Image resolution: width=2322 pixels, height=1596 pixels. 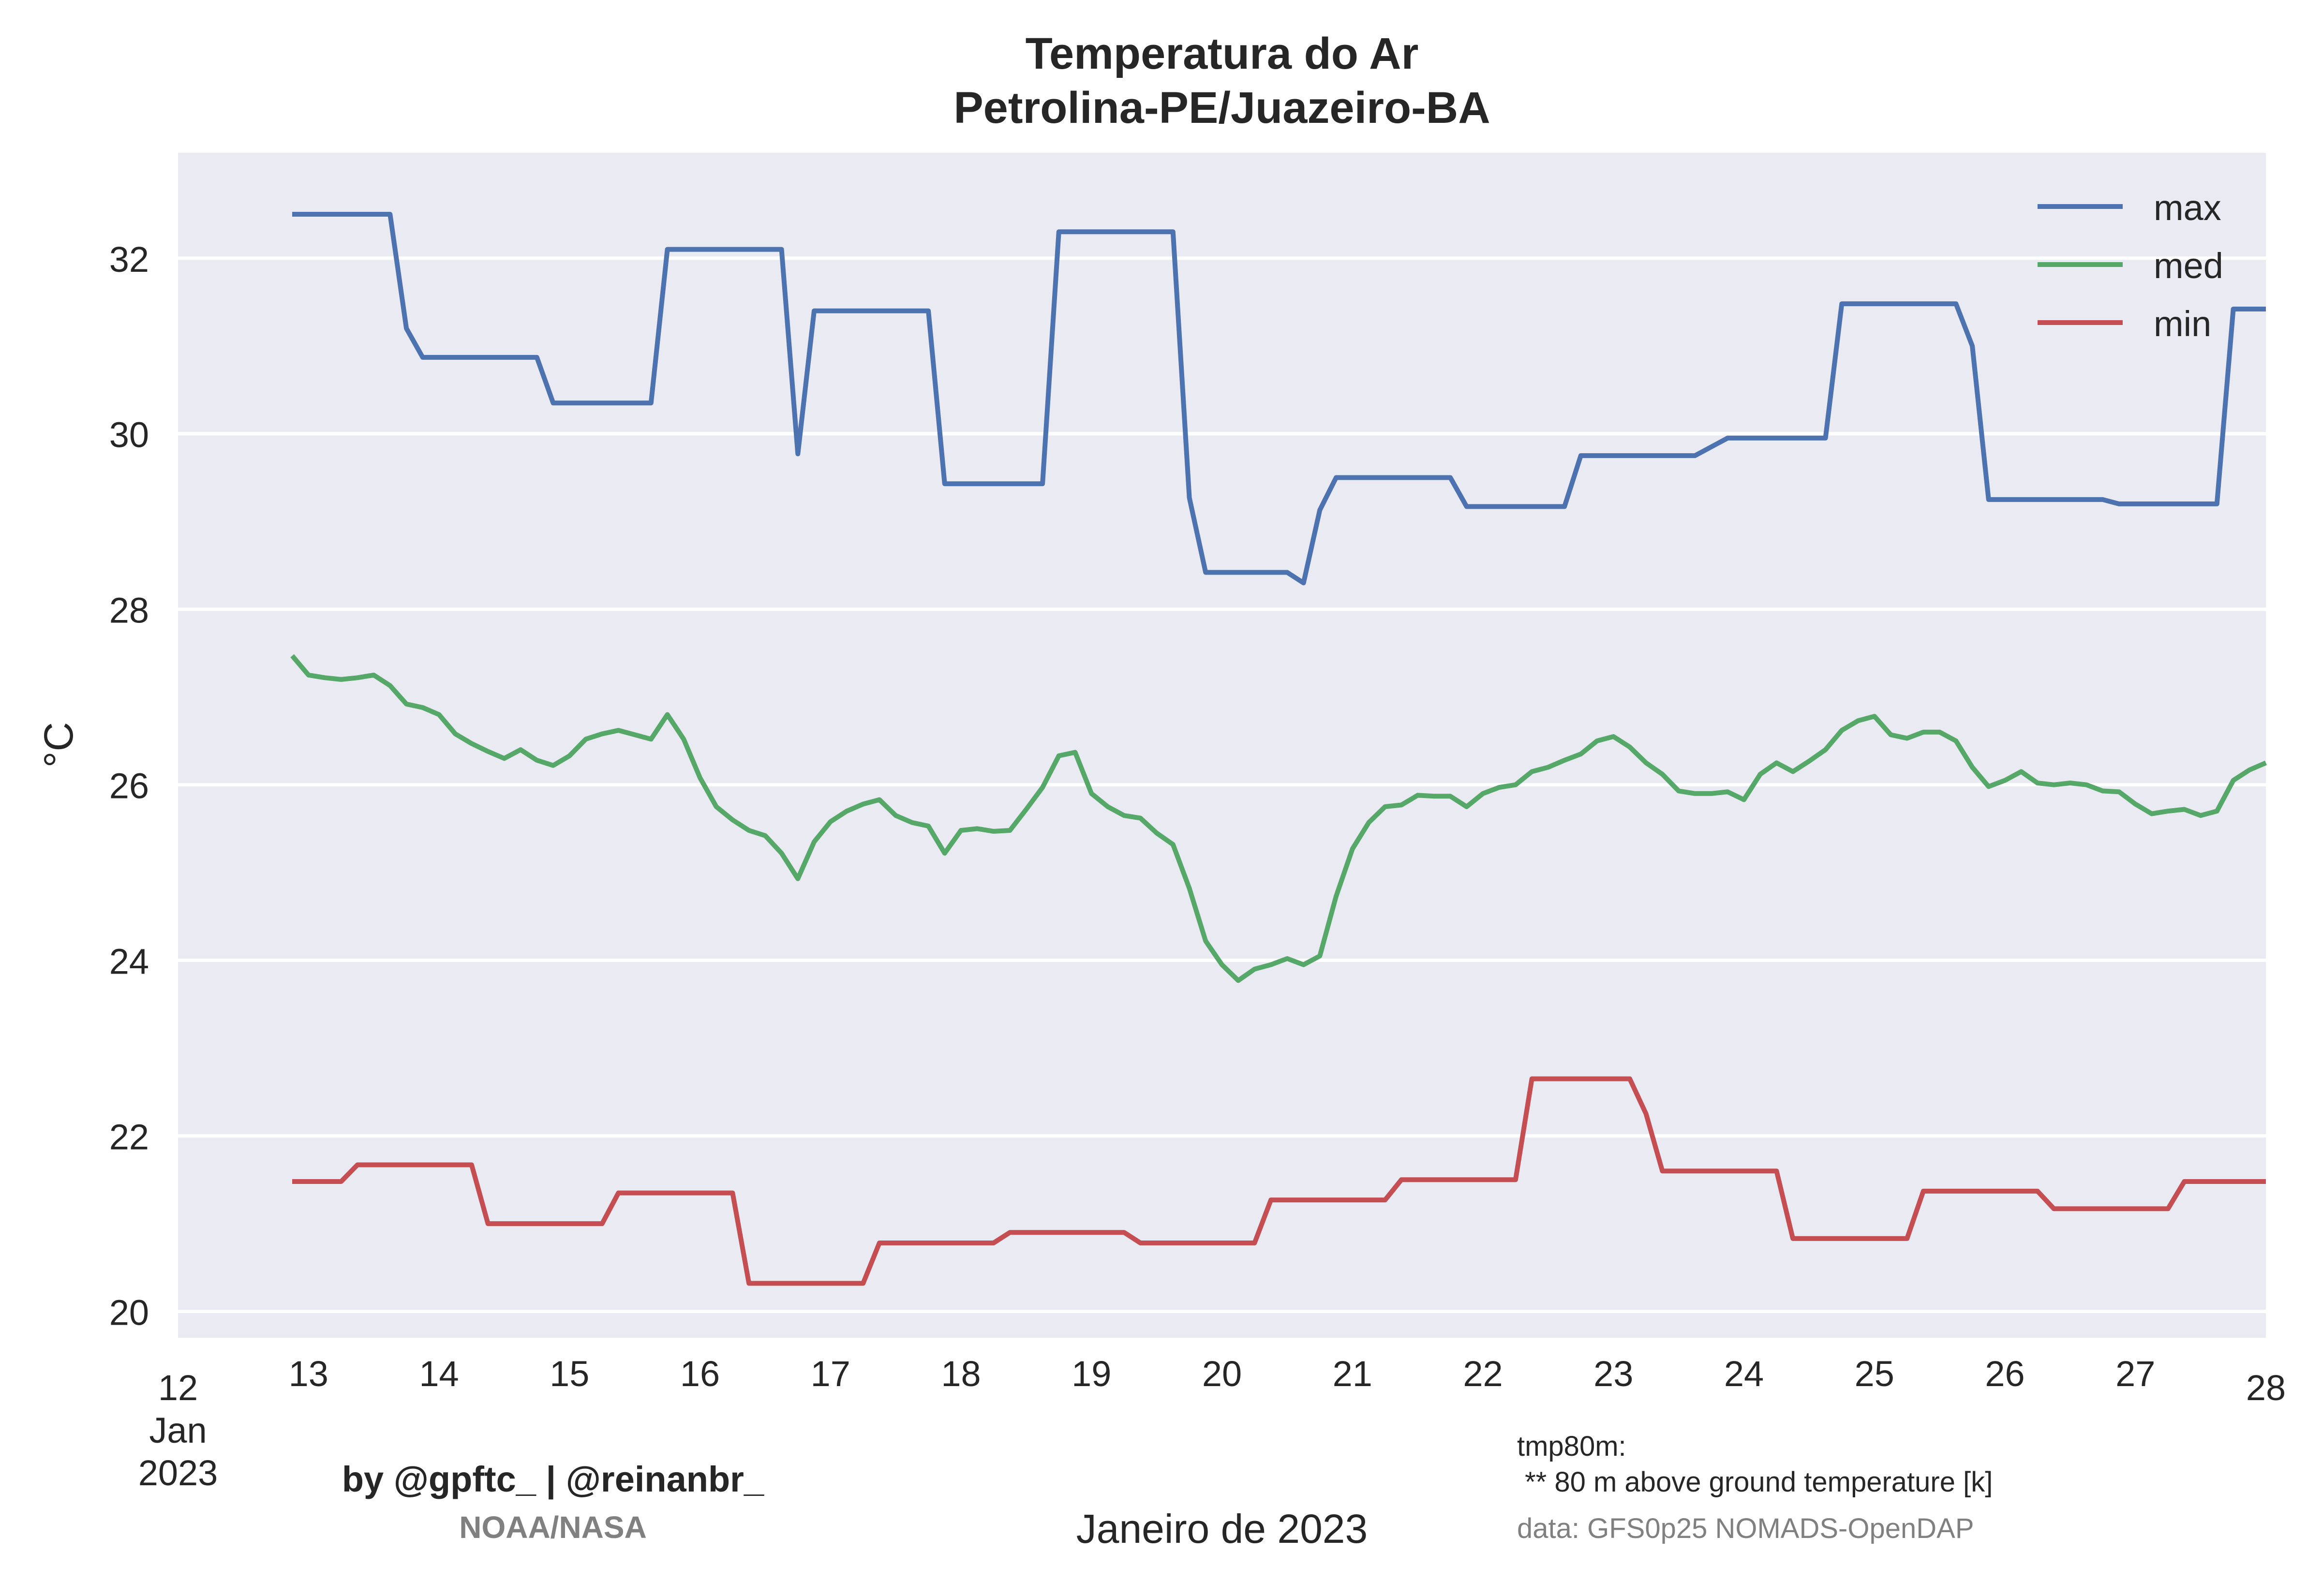 I want to click on x-tick-label-line: 25, so click(x=1874, y=1374).